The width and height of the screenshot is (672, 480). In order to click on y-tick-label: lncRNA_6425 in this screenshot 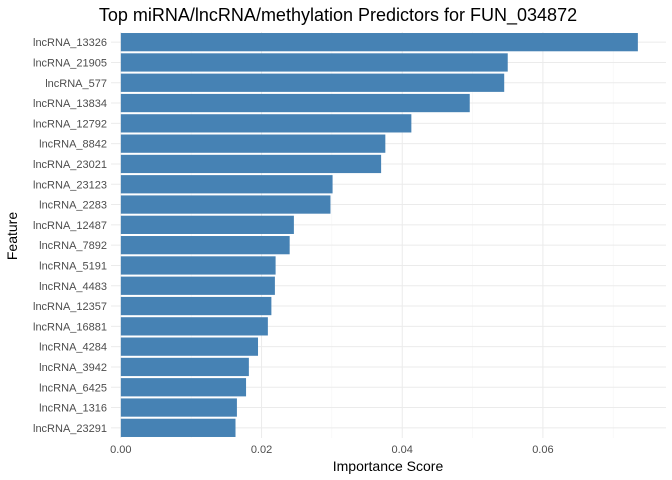, I will do `click(73, 388)`.